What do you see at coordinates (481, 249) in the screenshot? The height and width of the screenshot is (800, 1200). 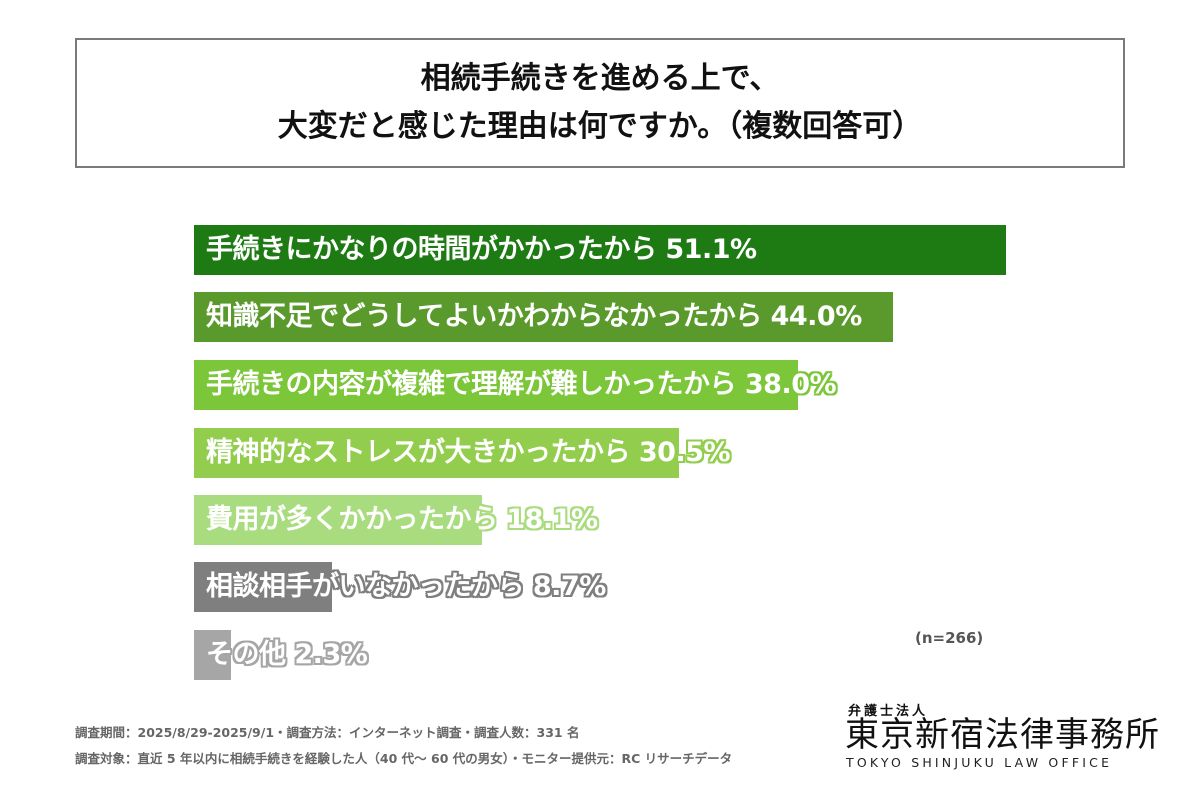 I see `bar-label-0: 手続きにかなりの時間がかかったから 51.1%` at bounding box center [481, 249].